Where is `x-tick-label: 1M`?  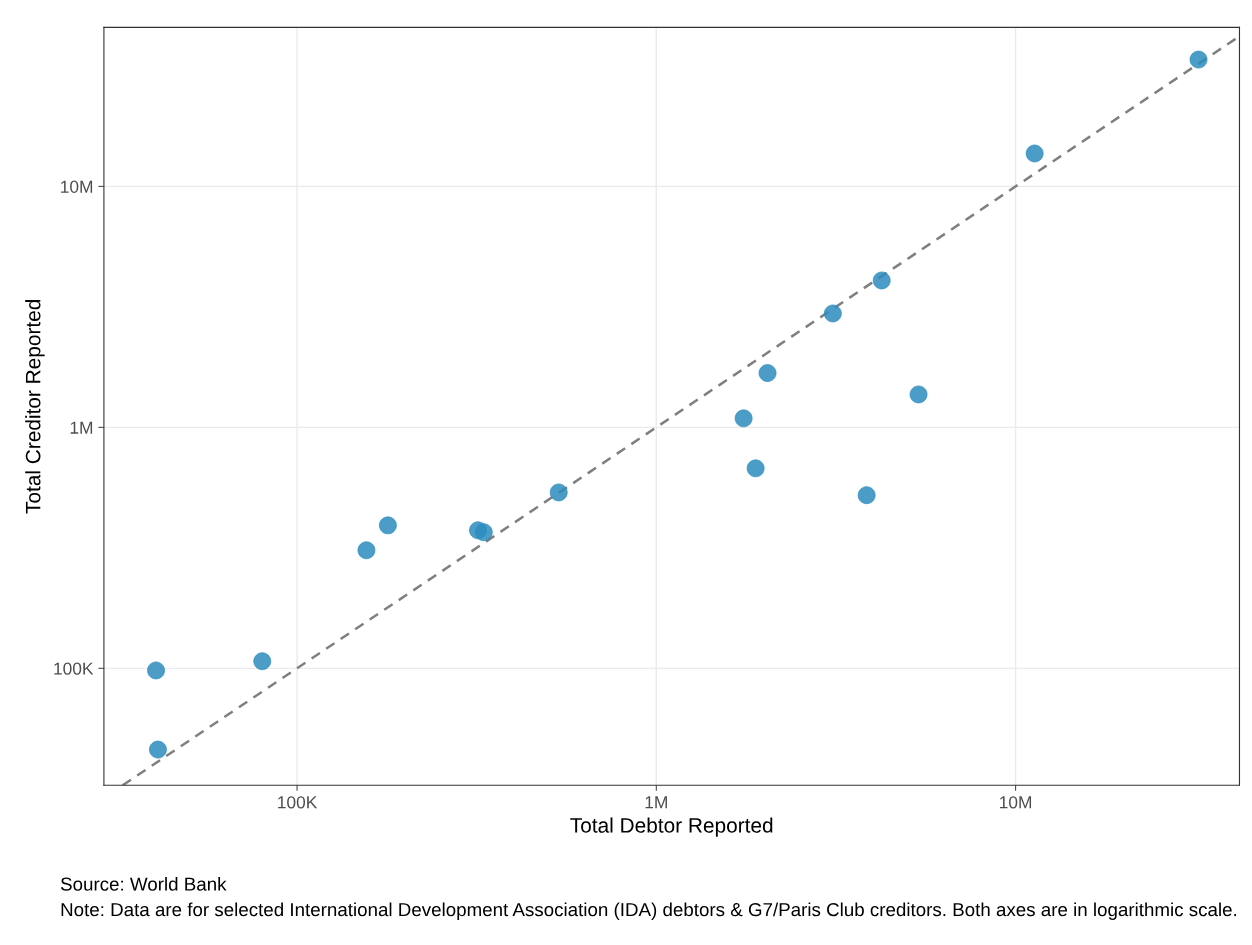 x-tick-label: 1M is located at coordinates (656, 802).